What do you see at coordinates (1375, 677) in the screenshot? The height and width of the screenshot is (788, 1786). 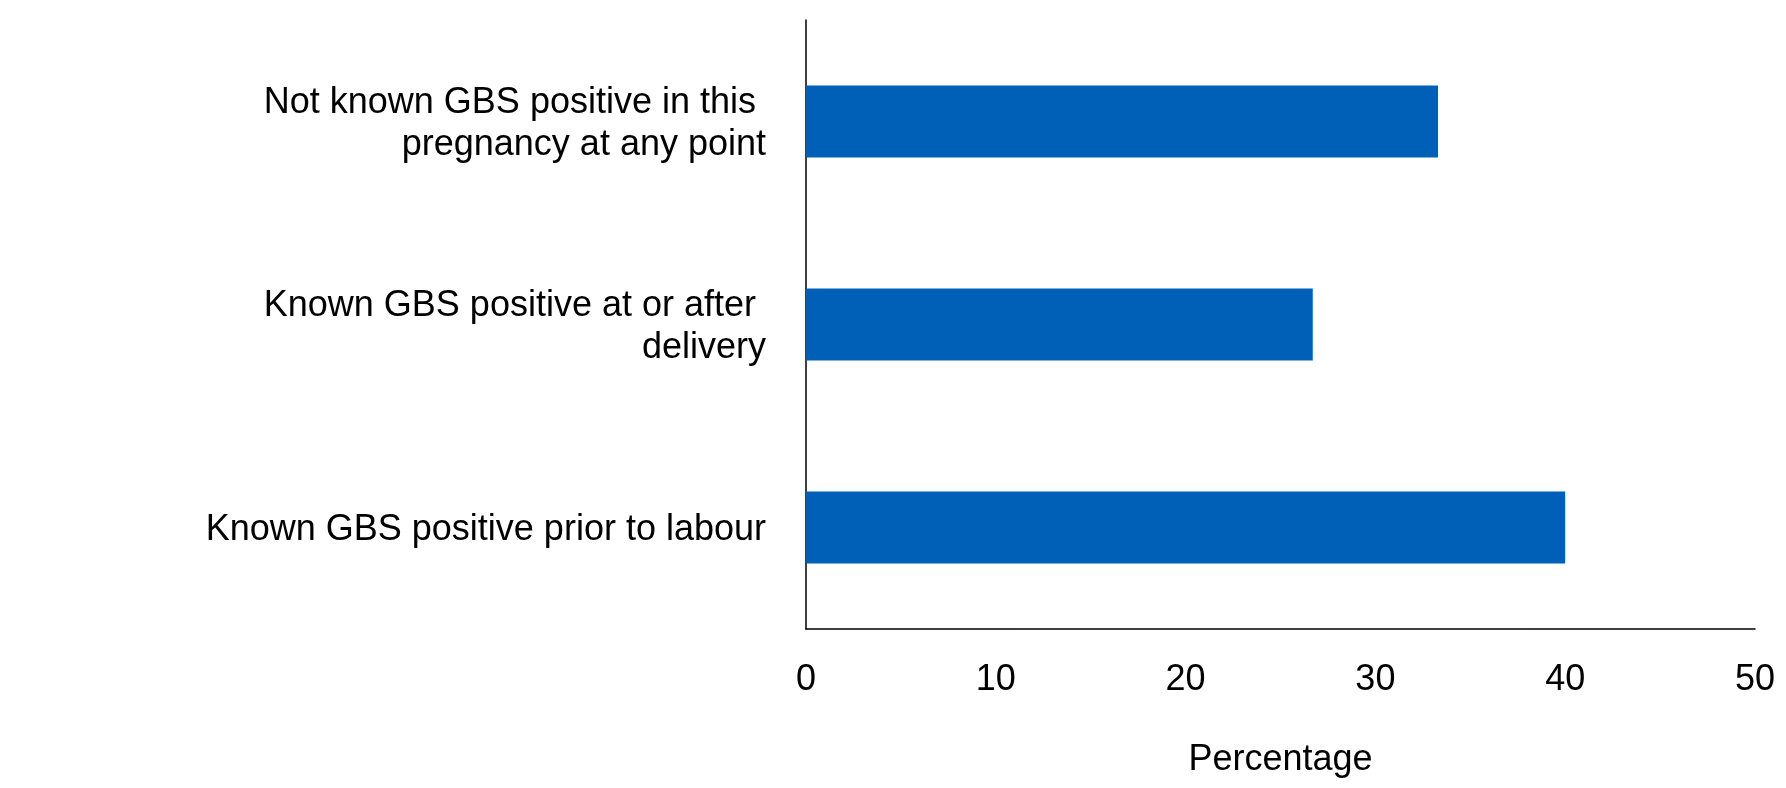 I see `x-tick-label: 30` at bounding box center [1375, 677].